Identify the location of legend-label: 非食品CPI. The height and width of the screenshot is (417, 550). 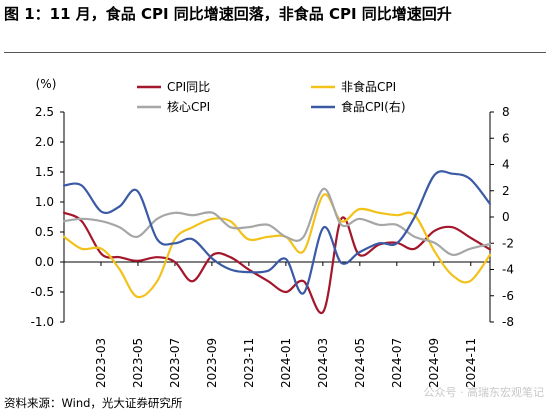
(368, 86).